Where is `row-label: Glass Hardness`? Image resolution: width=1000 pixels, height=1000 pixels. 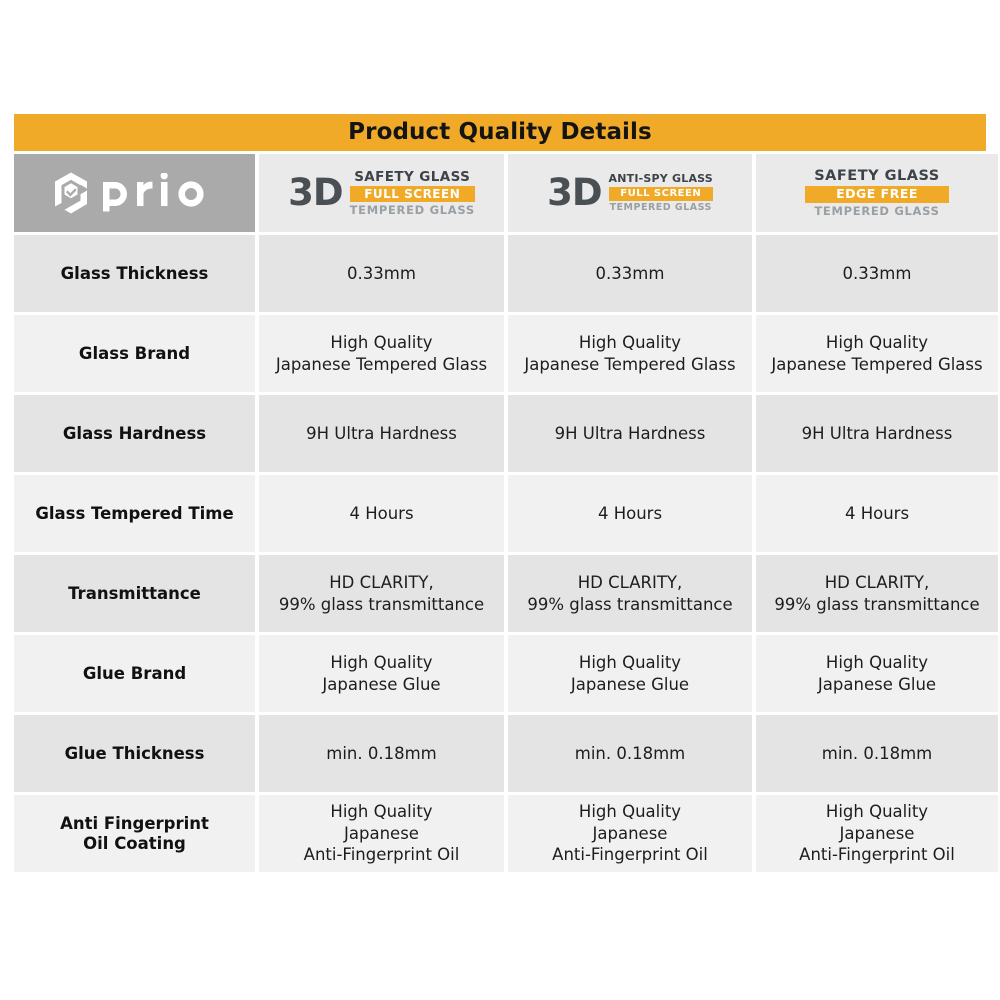 row-label: Glass Hardness is located at coordinates (134, 433).